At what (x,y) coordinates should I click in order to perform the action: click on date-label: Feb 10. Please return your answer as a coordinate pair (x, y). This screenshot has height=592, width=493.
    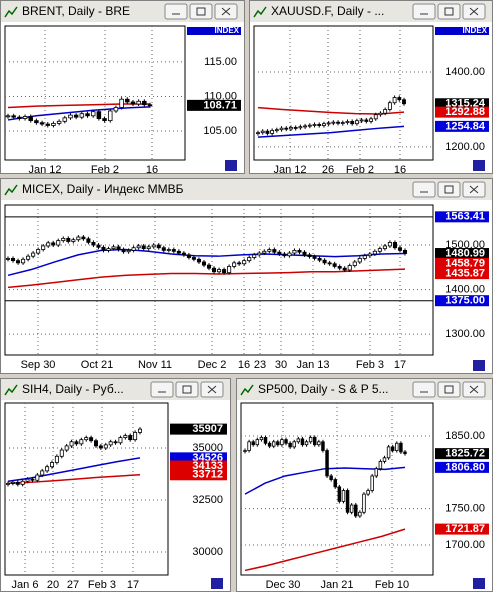
    Looking at the image, I should click on (392, 585).